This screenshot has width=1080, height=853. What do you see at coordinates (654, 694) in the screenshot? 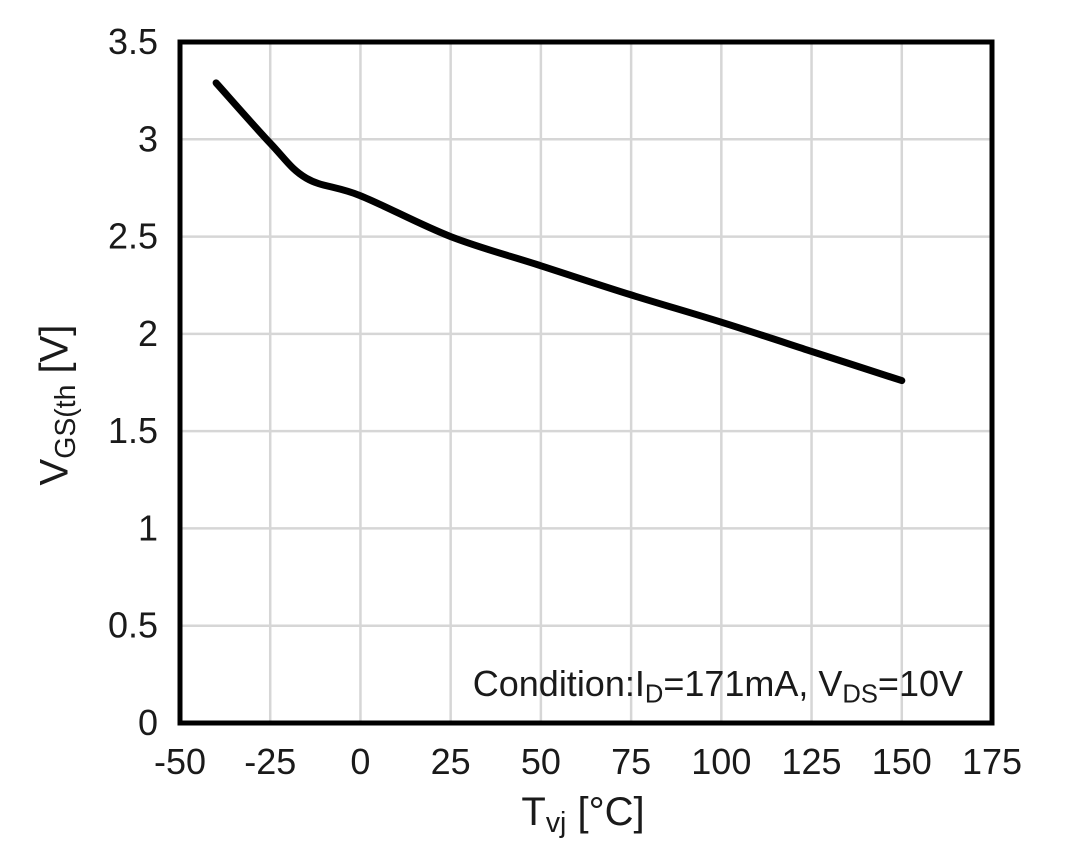
I see `condition-subscript-d: D` at bounding box center [654, 694].